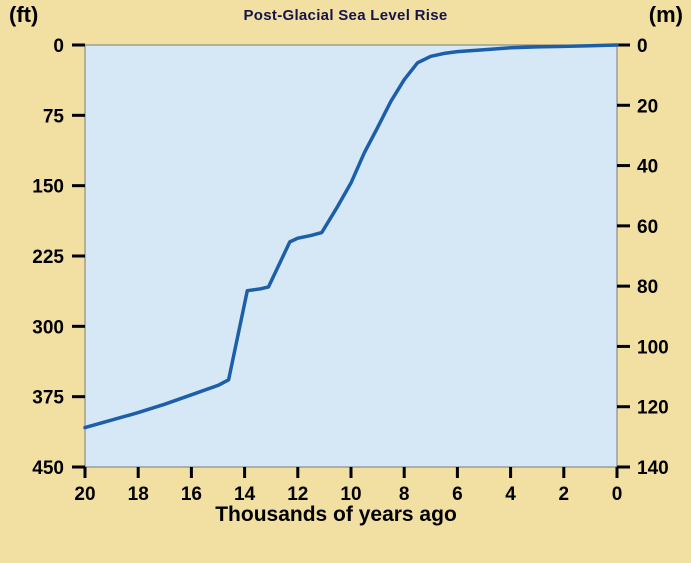 The width and height of the screenshot is (691, 563). I want to click on right-tick-label: 60, so click(647, 227).